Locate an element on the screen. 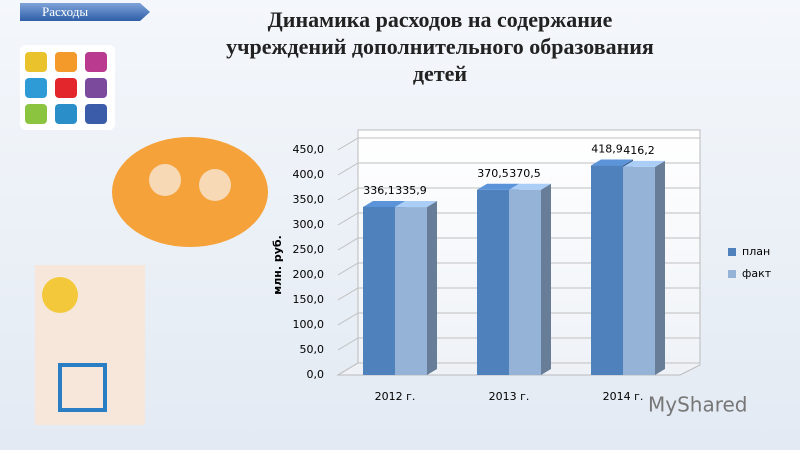 The height and width of the screenshot is (454, 800). y-tick-label: 350,0 is located at coordinates (309, 199).